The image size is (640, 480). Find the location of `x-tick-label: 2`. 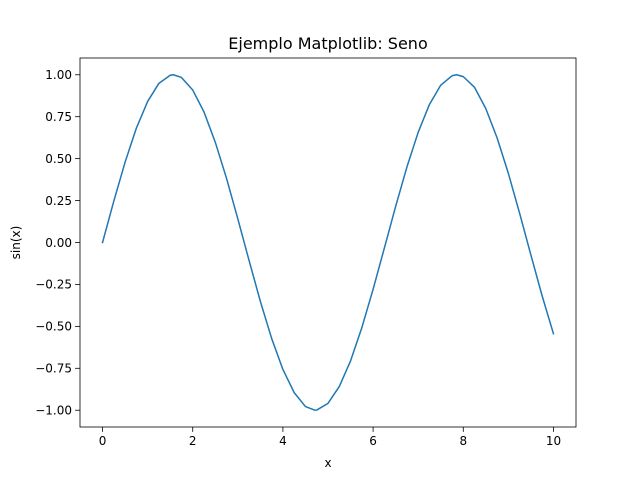

x-tick-label: 2 is located at coordinates (193, 441).